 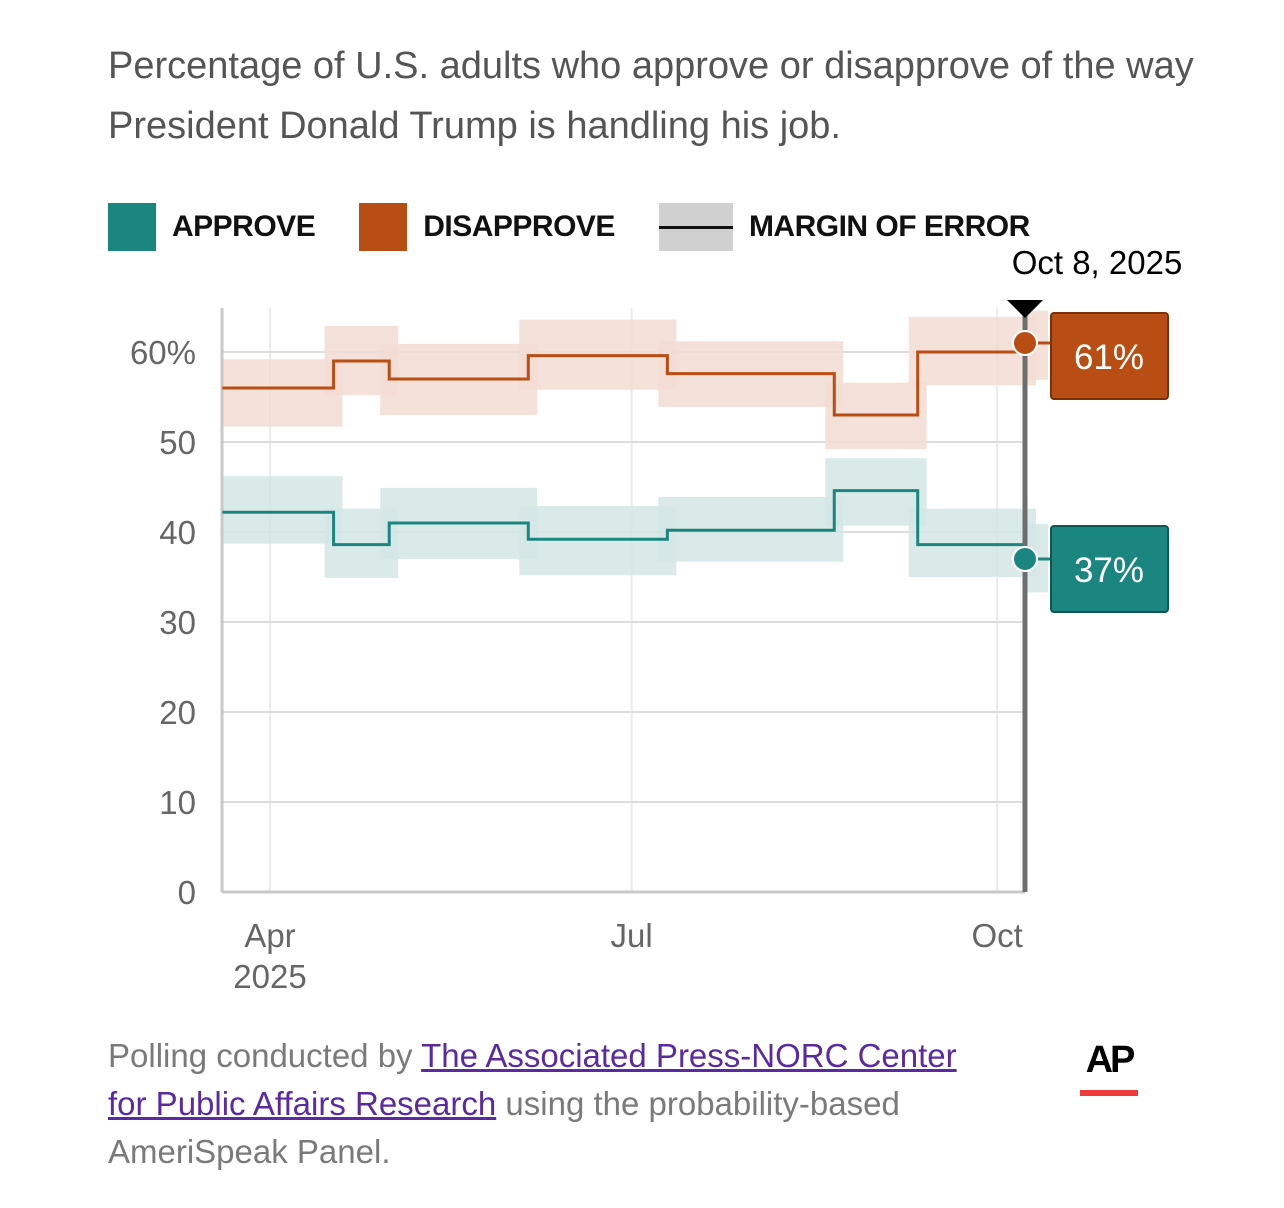 I want to click on ap-logo-bar, so click(x=1109, y=1093).